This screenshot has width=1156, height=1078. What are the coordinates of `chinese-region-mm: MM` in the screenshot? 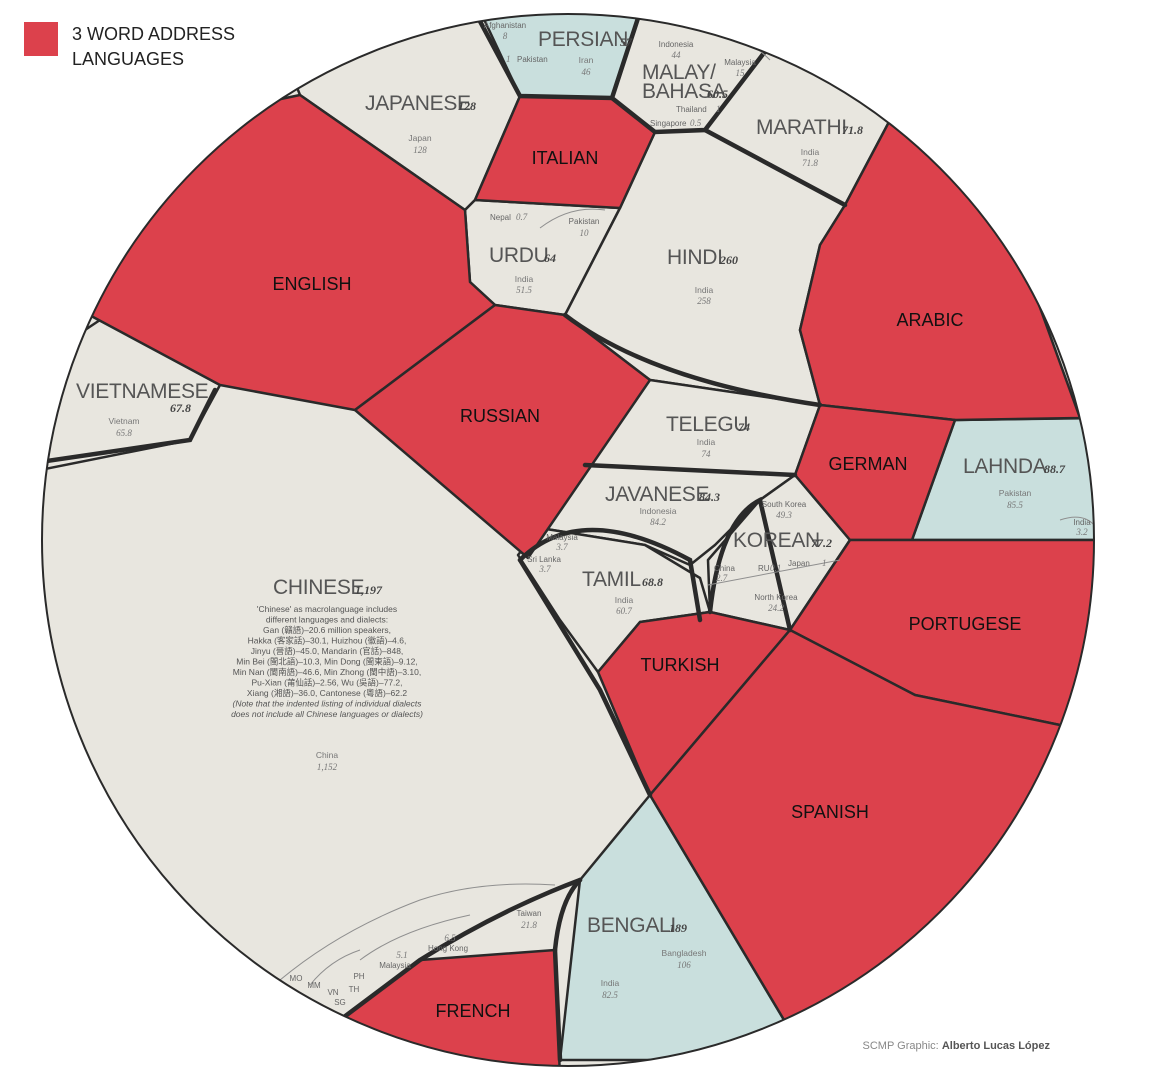 It's located at (314, 985).